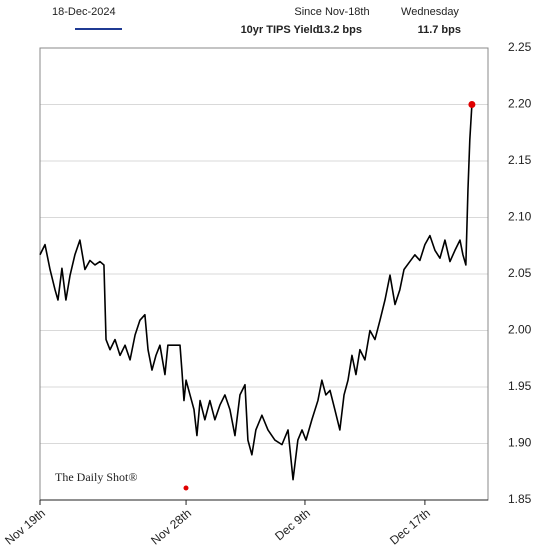  I want to click on stat-value: 11.7 bps, so click(439, 30).